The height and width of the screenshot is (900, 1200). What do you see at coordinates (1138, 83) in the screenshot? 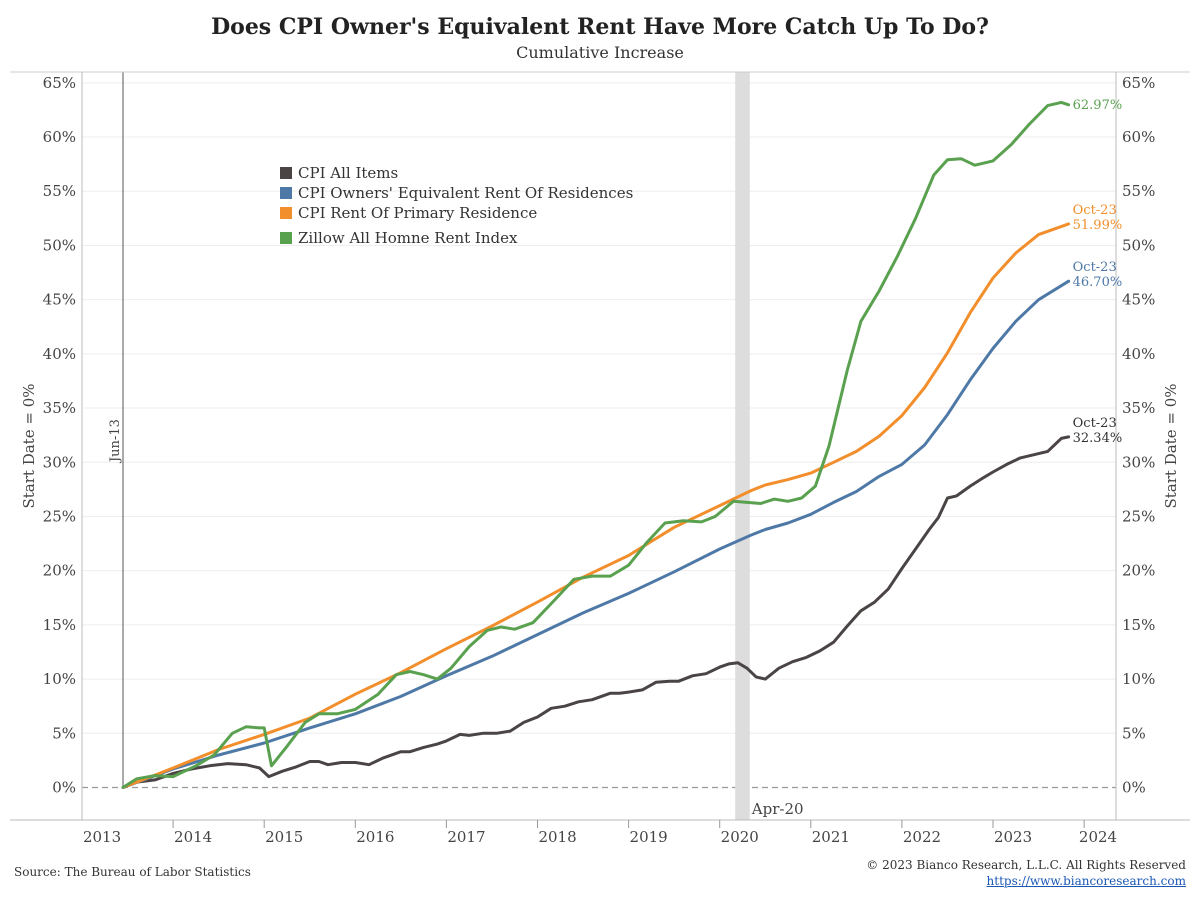
I see `y-tick-label-right: 65%` at bounding box center [1138, 83].